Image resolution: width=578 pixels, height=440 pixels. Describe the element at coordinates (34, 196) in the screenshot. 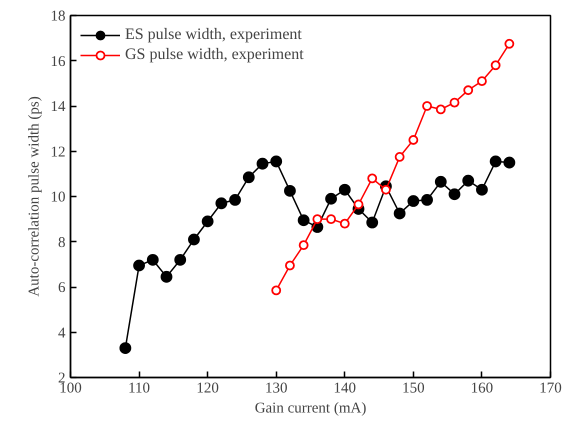

I see `y-axis-title: Auto-correlation pulse width (ps)` at that location.